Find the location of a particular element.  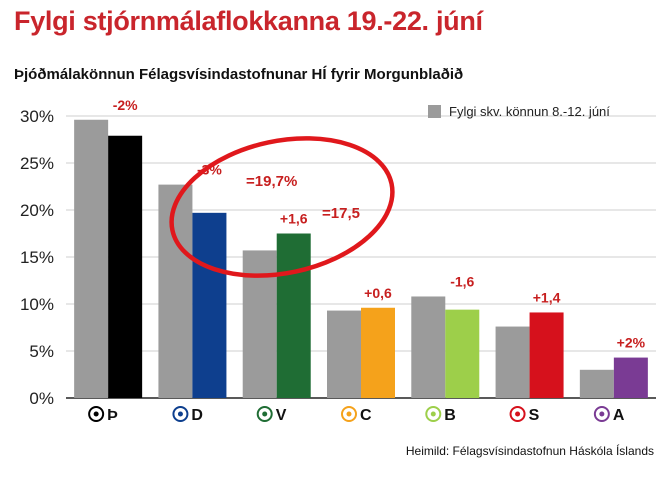

y-tick-label: 15% is located at coordinates (37, 257).